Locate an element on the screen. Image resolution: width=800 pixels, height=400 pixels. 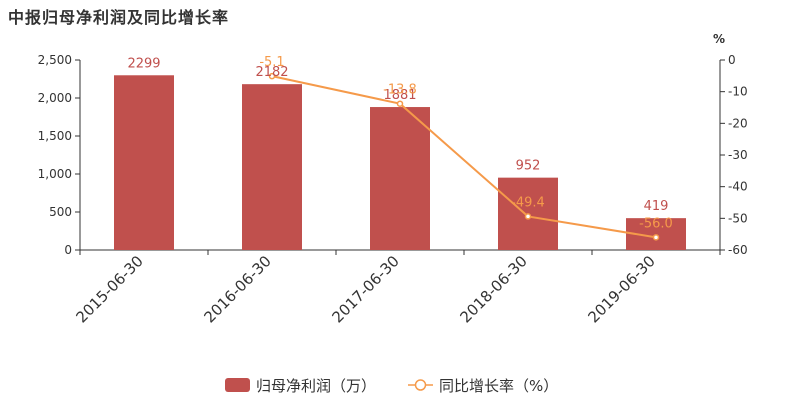
line-value-label: -49.4 is located at coordinates (528, 202).